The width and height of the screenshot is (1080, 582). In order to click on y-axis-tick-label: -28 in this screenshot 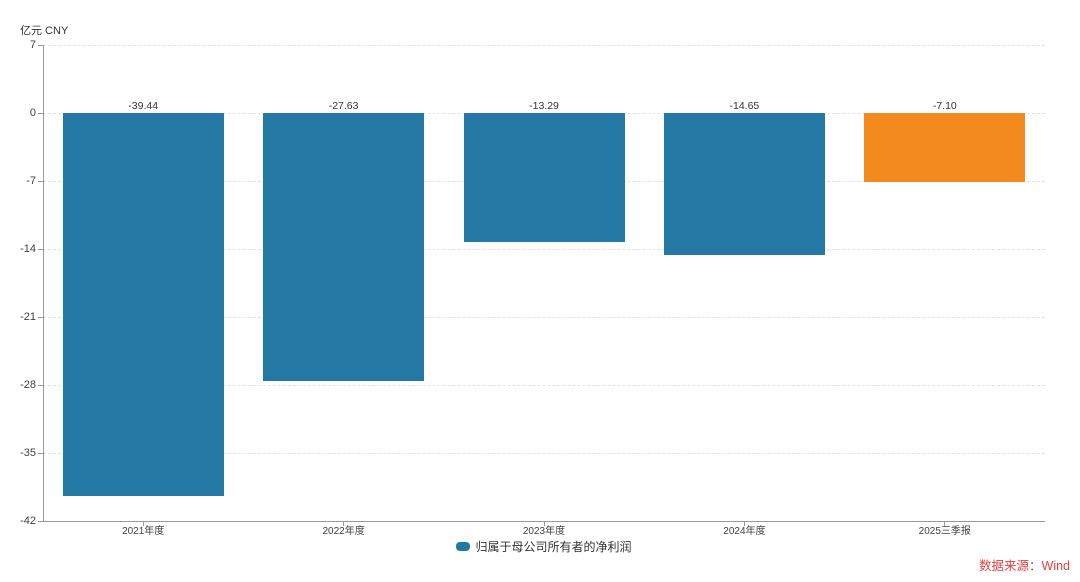, I will do `click(28, 384)`.